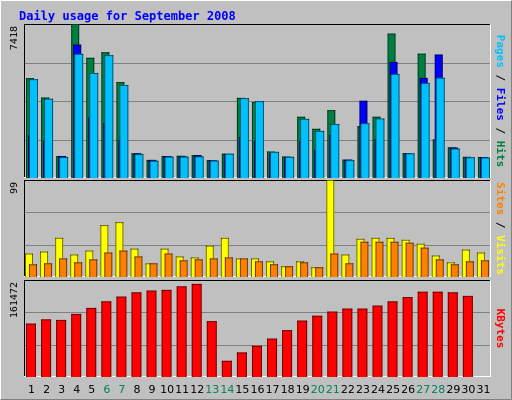 The image size is (512, 400). What do you see at coordinates (14, 300) in the screenshot?
I see `y-axis-max-label: 161472` at bounding box center [14, 300].